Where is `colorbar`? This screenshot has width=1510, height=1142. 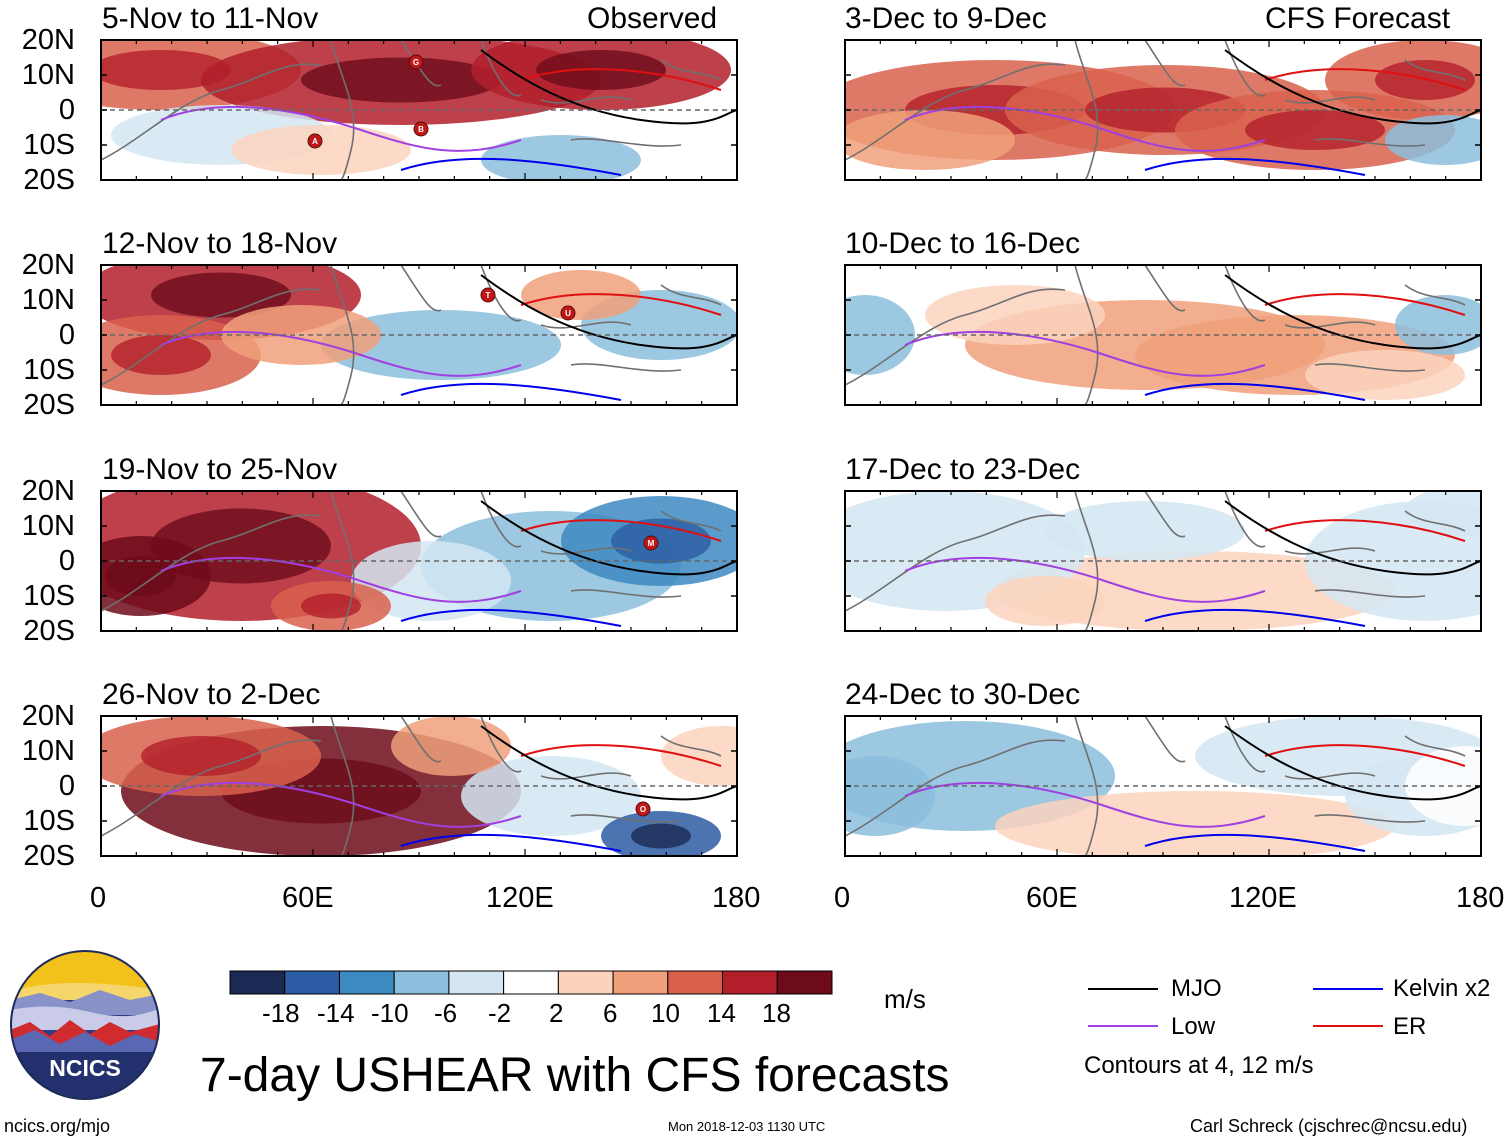
colorbar is located at coordinates (531, 982).